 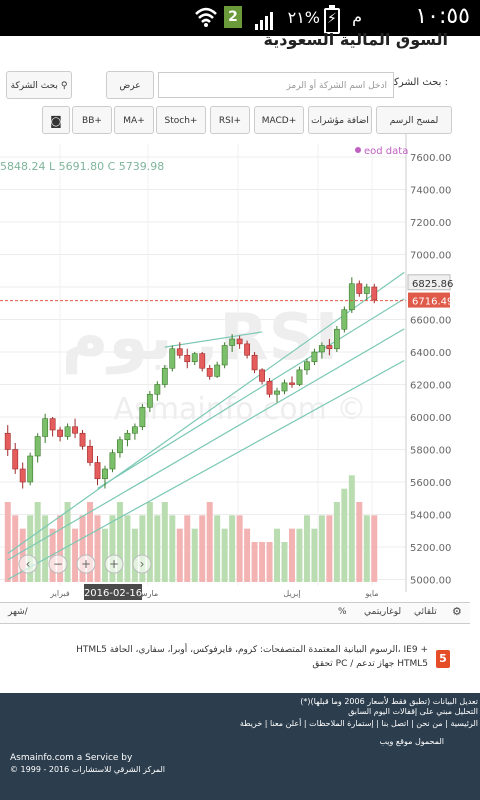 I want to click on watermark-text: Asmainfo.com ©, so click(x=240, y=409).